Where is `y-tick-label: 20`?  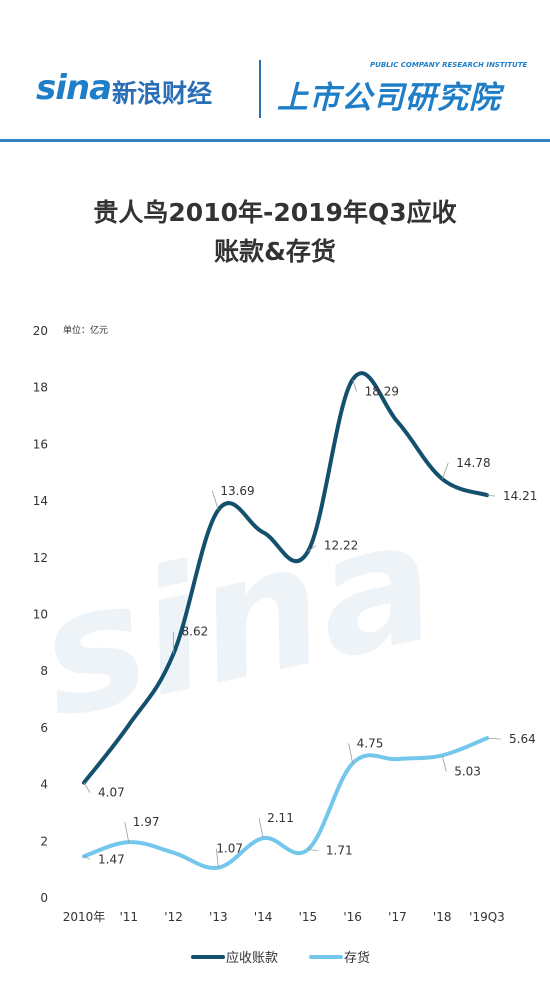
y-tick-label: 20 is located at coordinates (40, 331).